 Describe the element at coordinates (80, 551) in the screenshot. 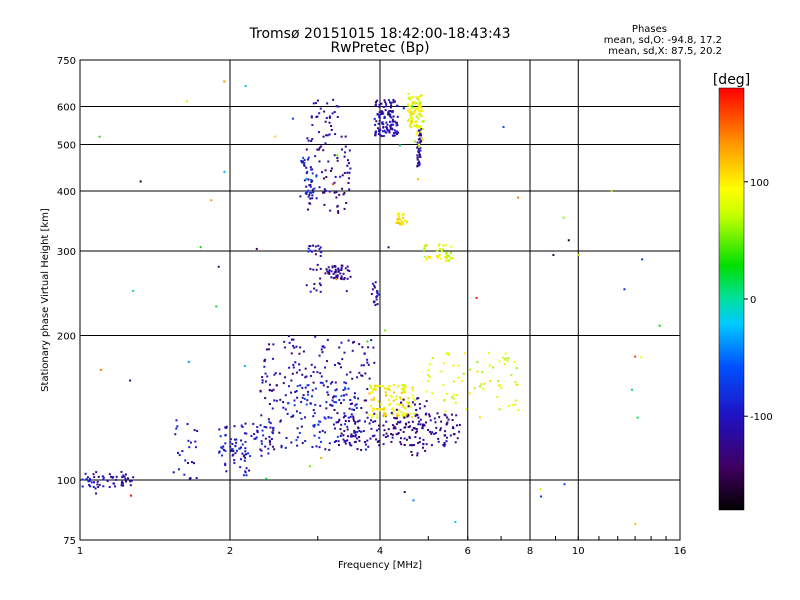

I see `x-tick-label: 1` at that location.